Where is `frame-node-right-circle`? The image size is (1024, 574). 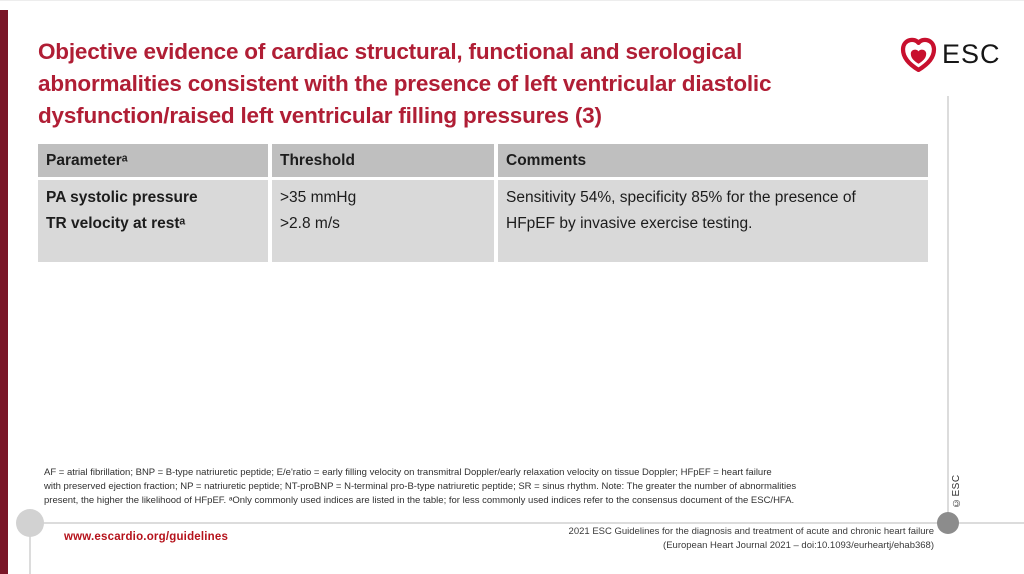 frame-node-right-circle is located at coordinates (948, 523).